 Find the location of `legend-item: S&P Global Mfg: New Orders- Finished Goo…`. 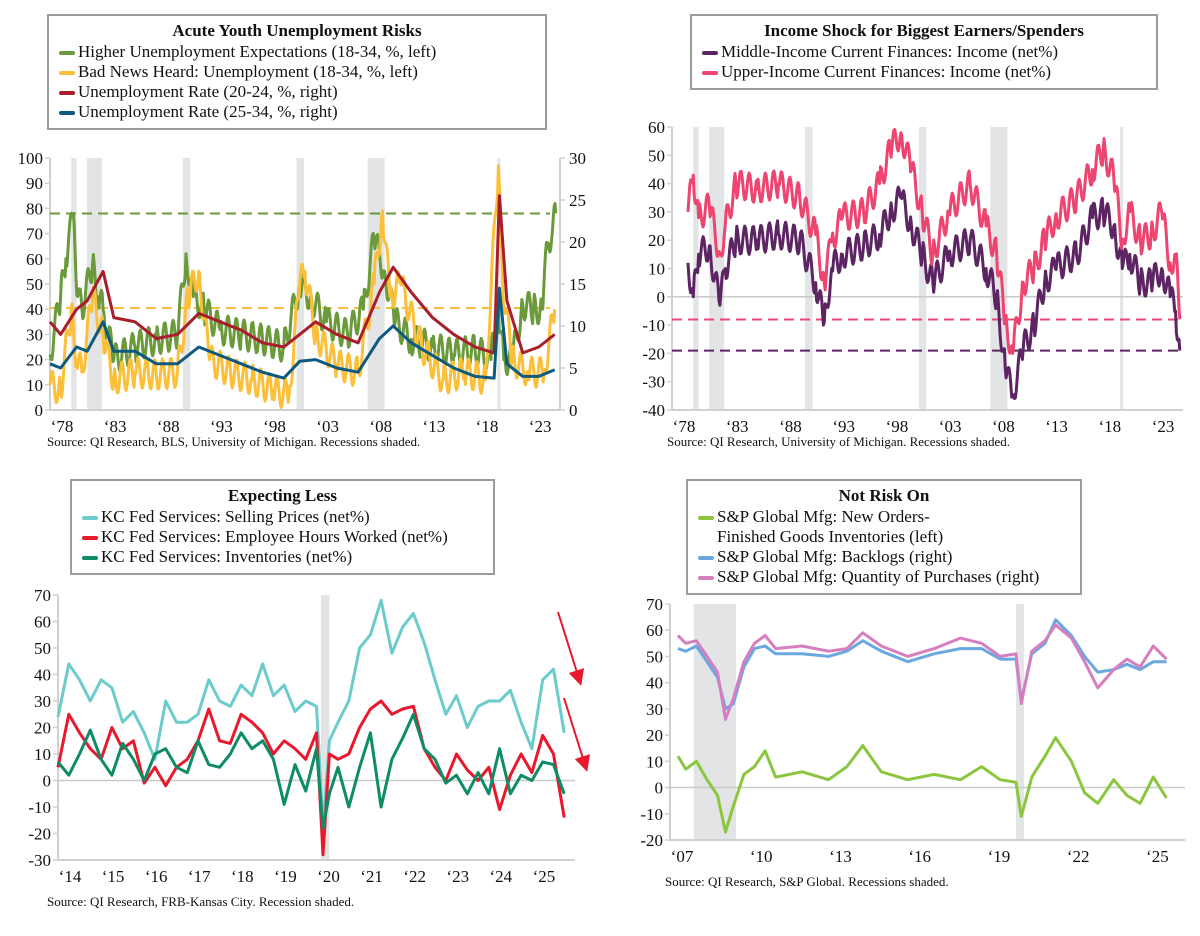

legend-item: S&P Global Mfg: New Orders- Finished Goo… is located at coordinates (884, 527).